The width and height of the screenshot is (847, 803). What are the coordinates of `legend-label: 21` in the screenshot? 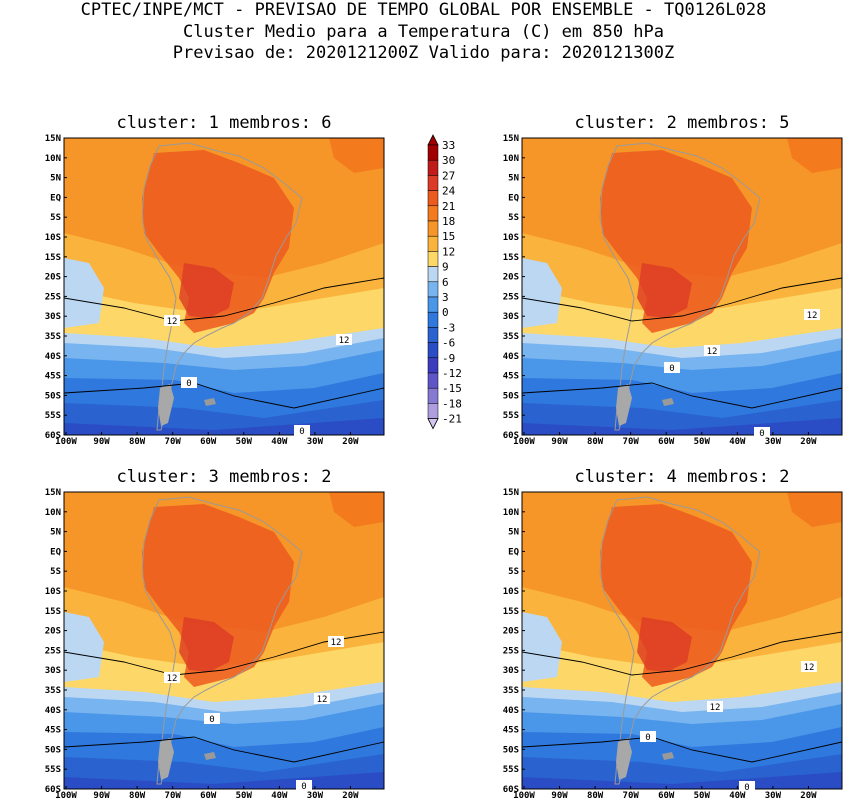 It's located at (448, 206).